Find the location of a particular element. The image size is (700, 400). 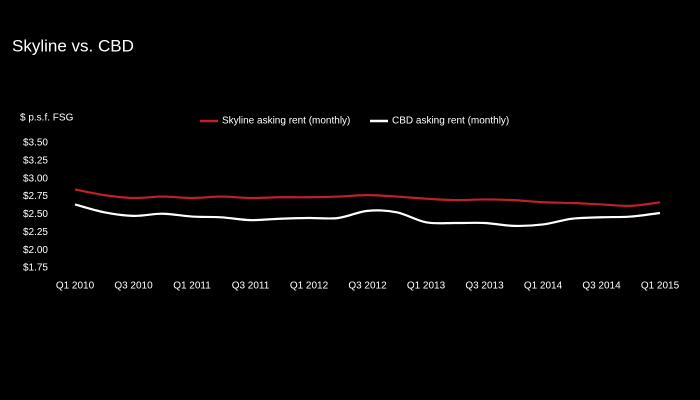

legend-label: CBD asking rent (monthly) is located at coordinates (450, 121).